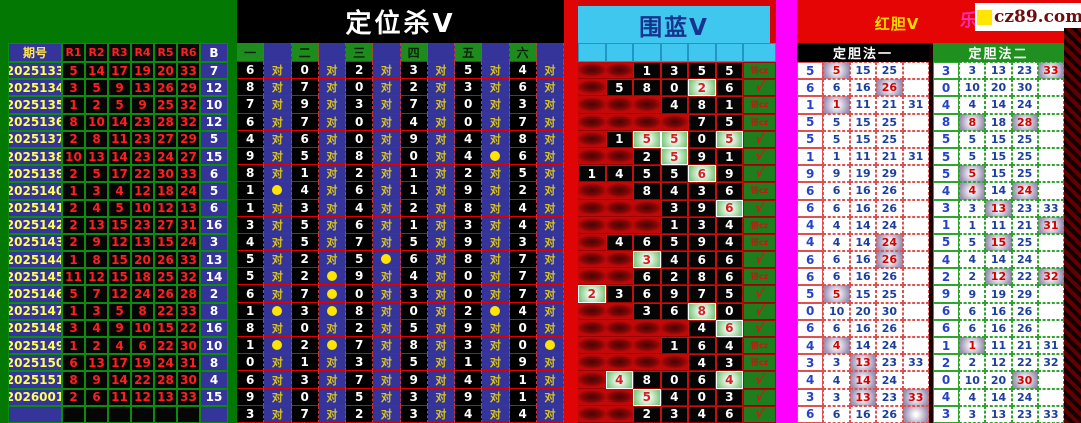 This screenshot has width=1081, height=423. What do you see at coordinates (1024, 346) in the screenshot?
I see `dan-number-cell: 21` at bounding box center [1024, 346].